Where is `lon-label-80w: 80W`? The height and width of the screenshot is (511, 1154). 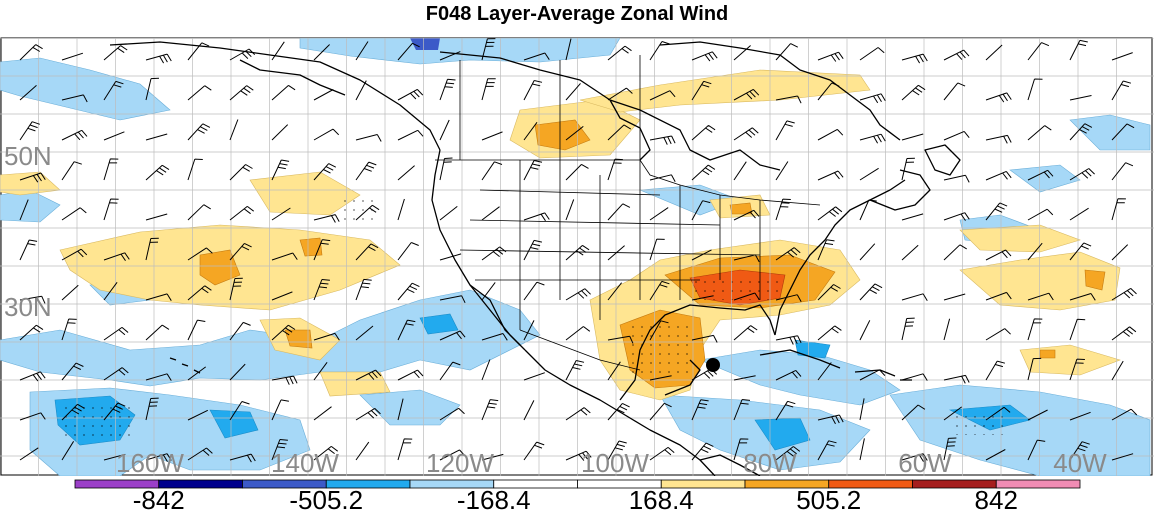
lon-label-80w: 80W is located at coordinates (770, 463).